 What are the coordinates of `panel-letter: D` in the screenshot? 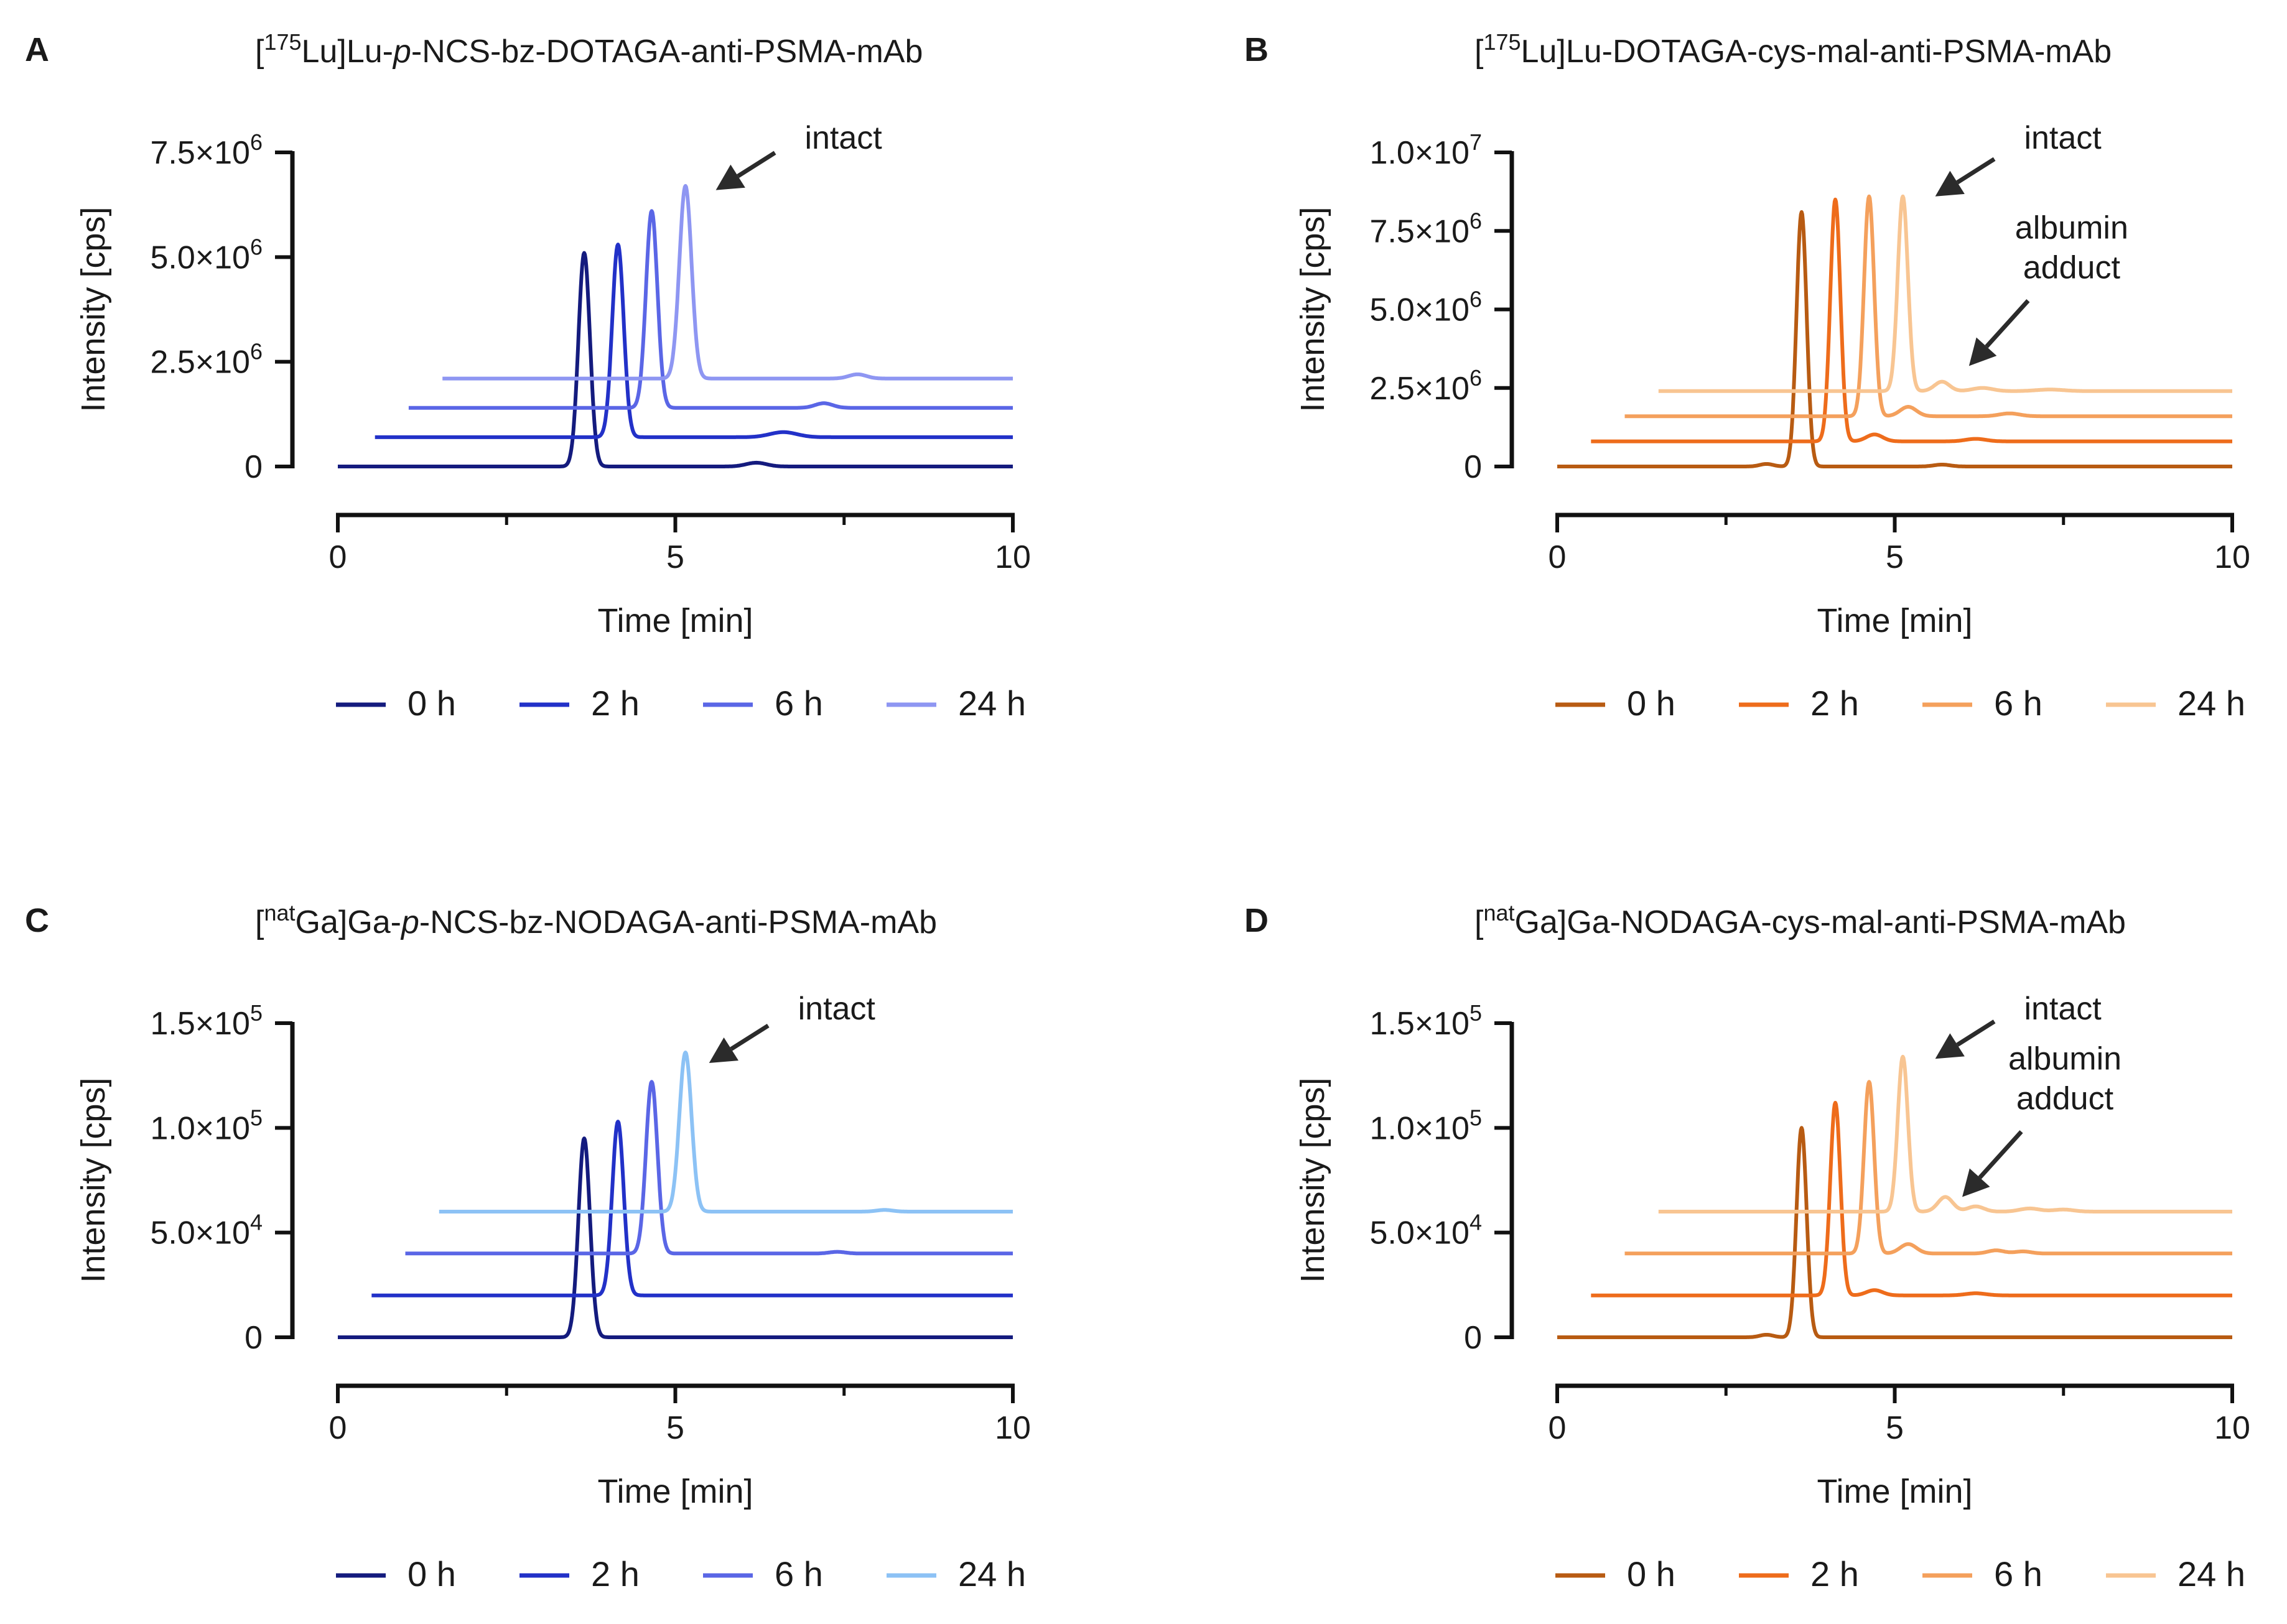 It's located at (1256, 920).